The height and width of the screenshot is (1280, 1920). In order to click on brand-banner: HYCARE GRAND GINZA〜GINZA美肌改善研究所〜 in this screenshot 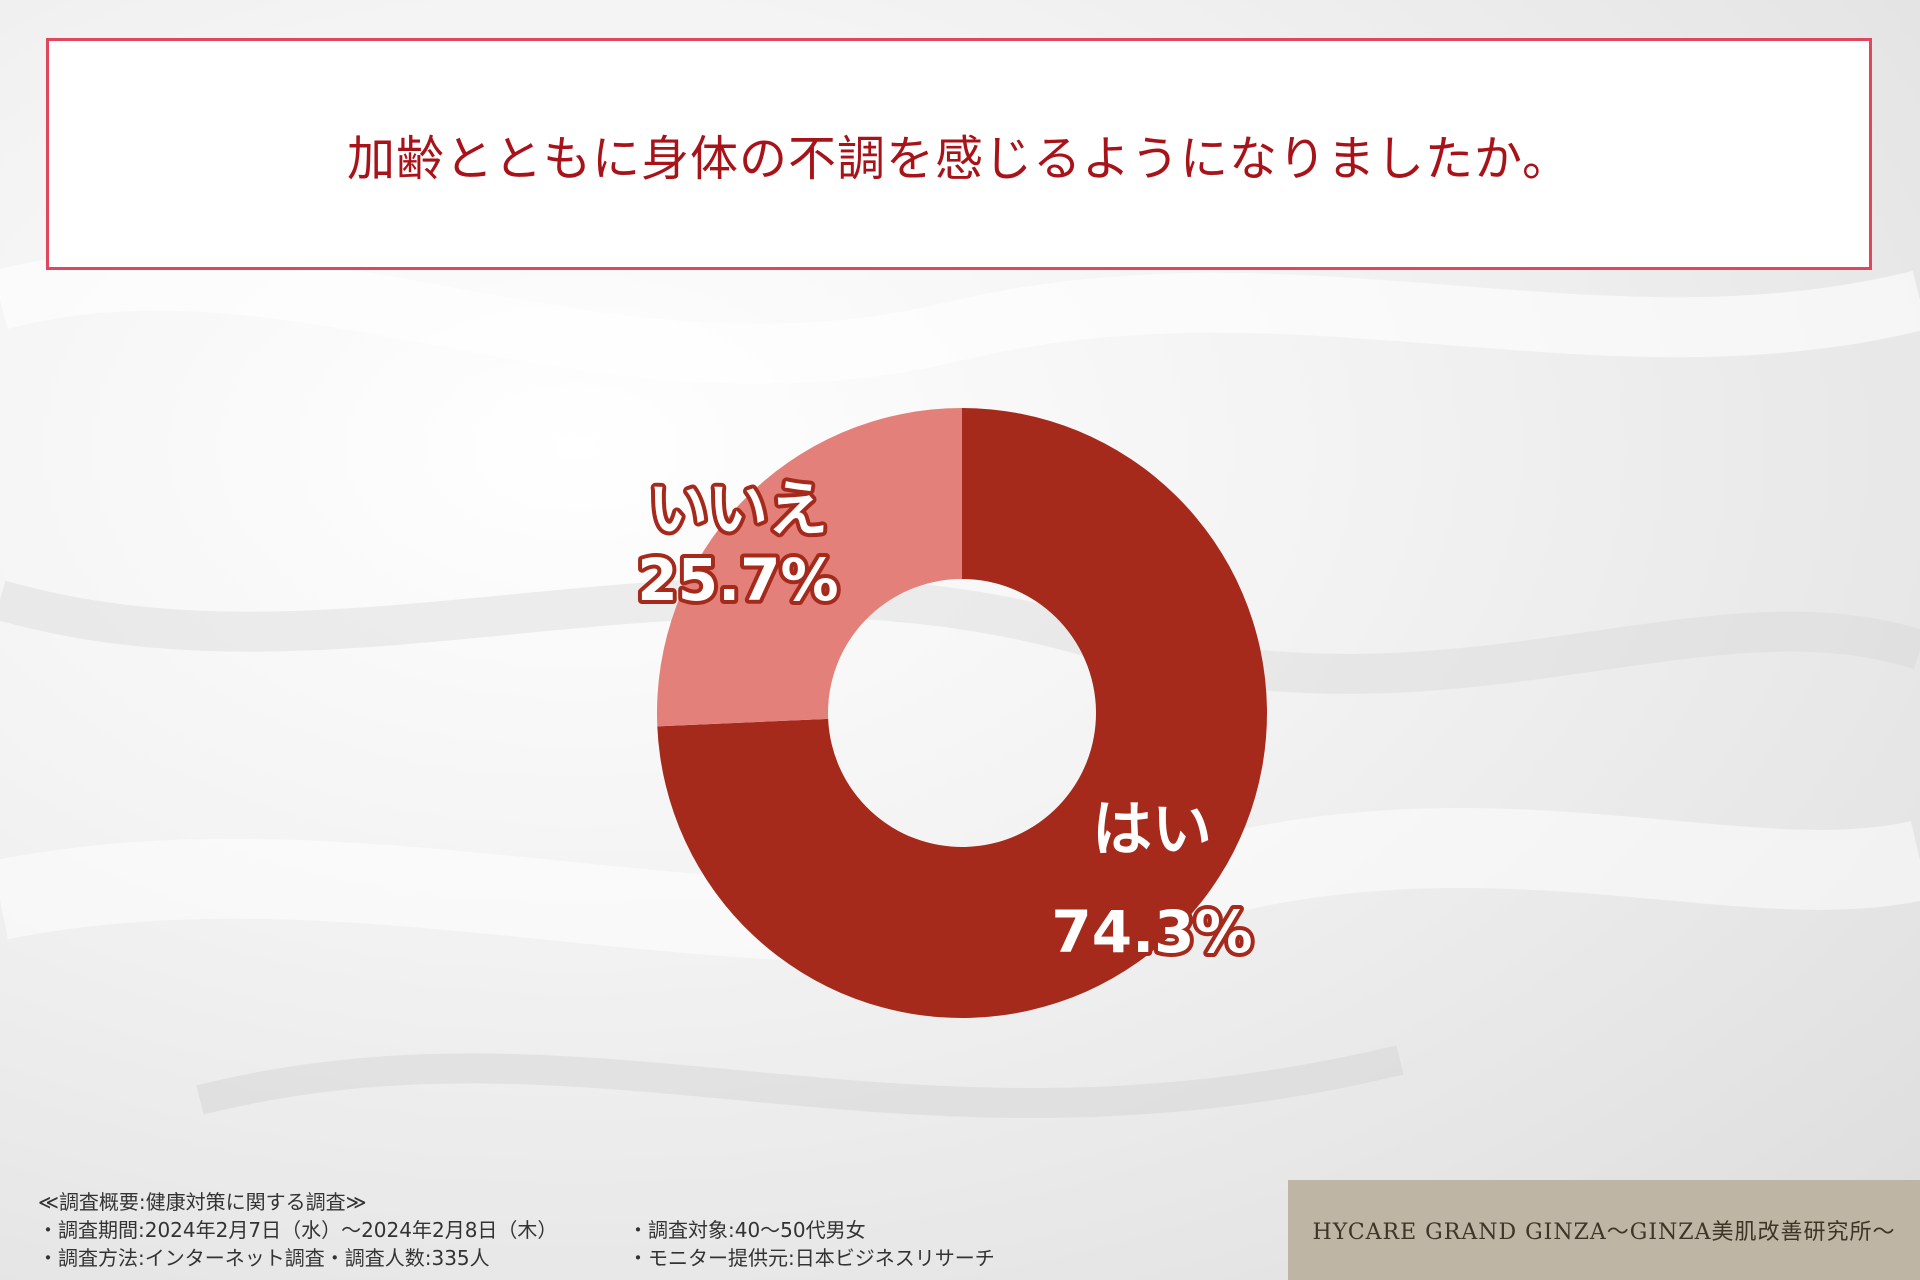, I will do `click(1604, 1230)`.